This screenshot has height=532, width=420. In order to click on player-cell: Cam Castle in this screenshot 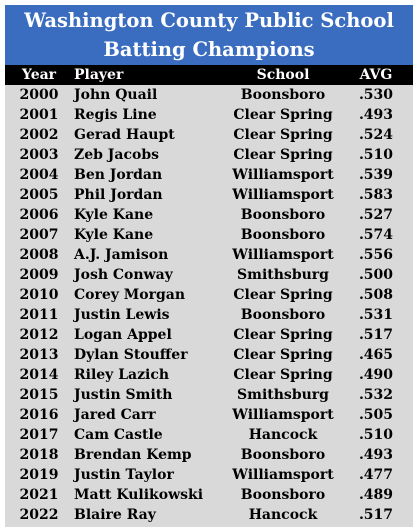, I will do `click(118, 435)`.